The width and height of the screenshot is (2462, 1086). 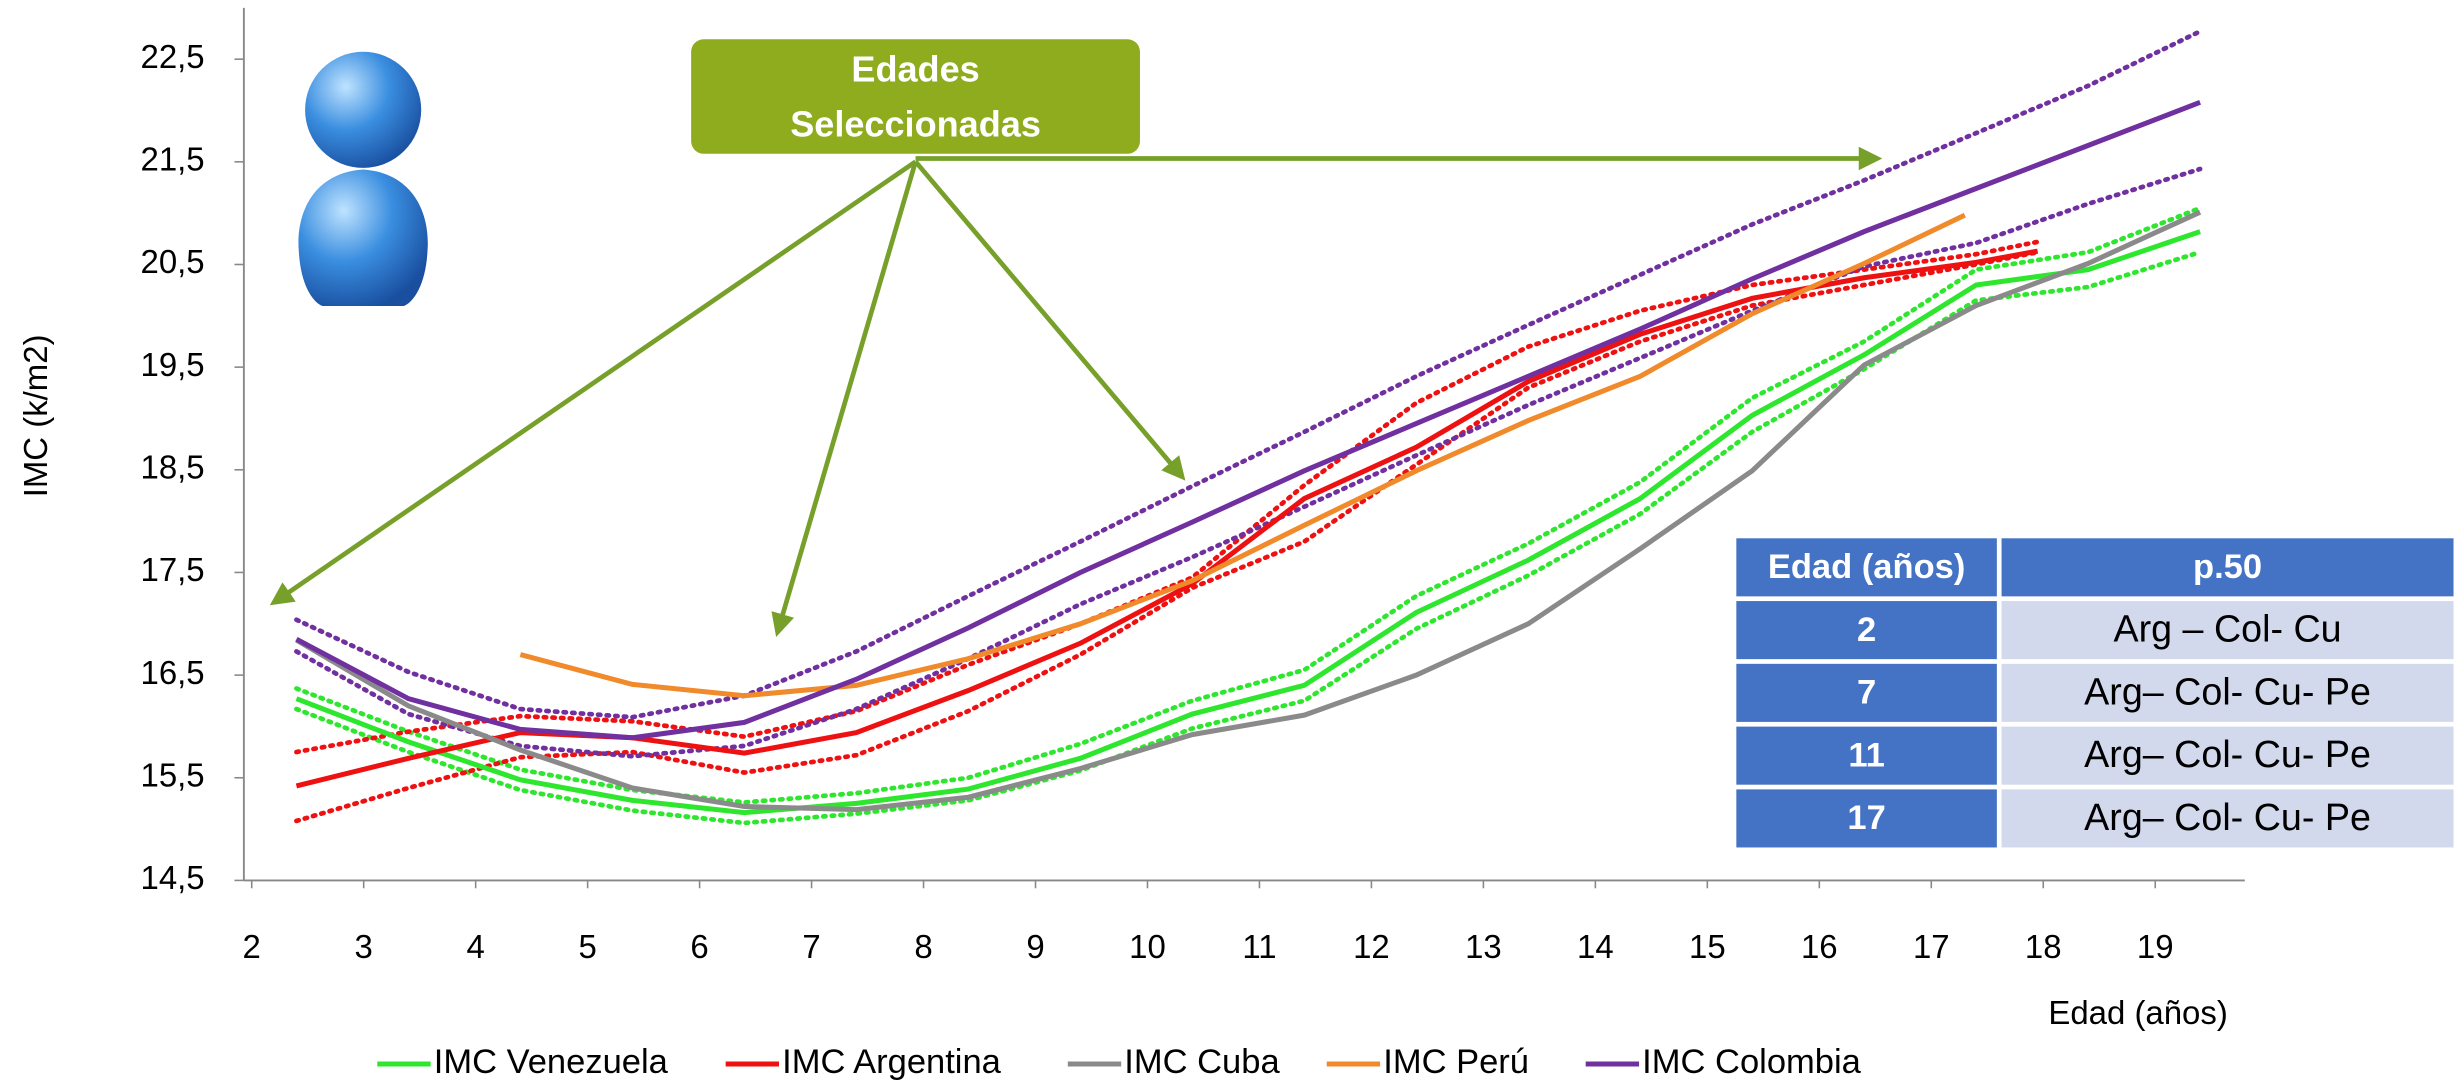 I want to click on annotation-text: Edades, so click(x=915, y=69).